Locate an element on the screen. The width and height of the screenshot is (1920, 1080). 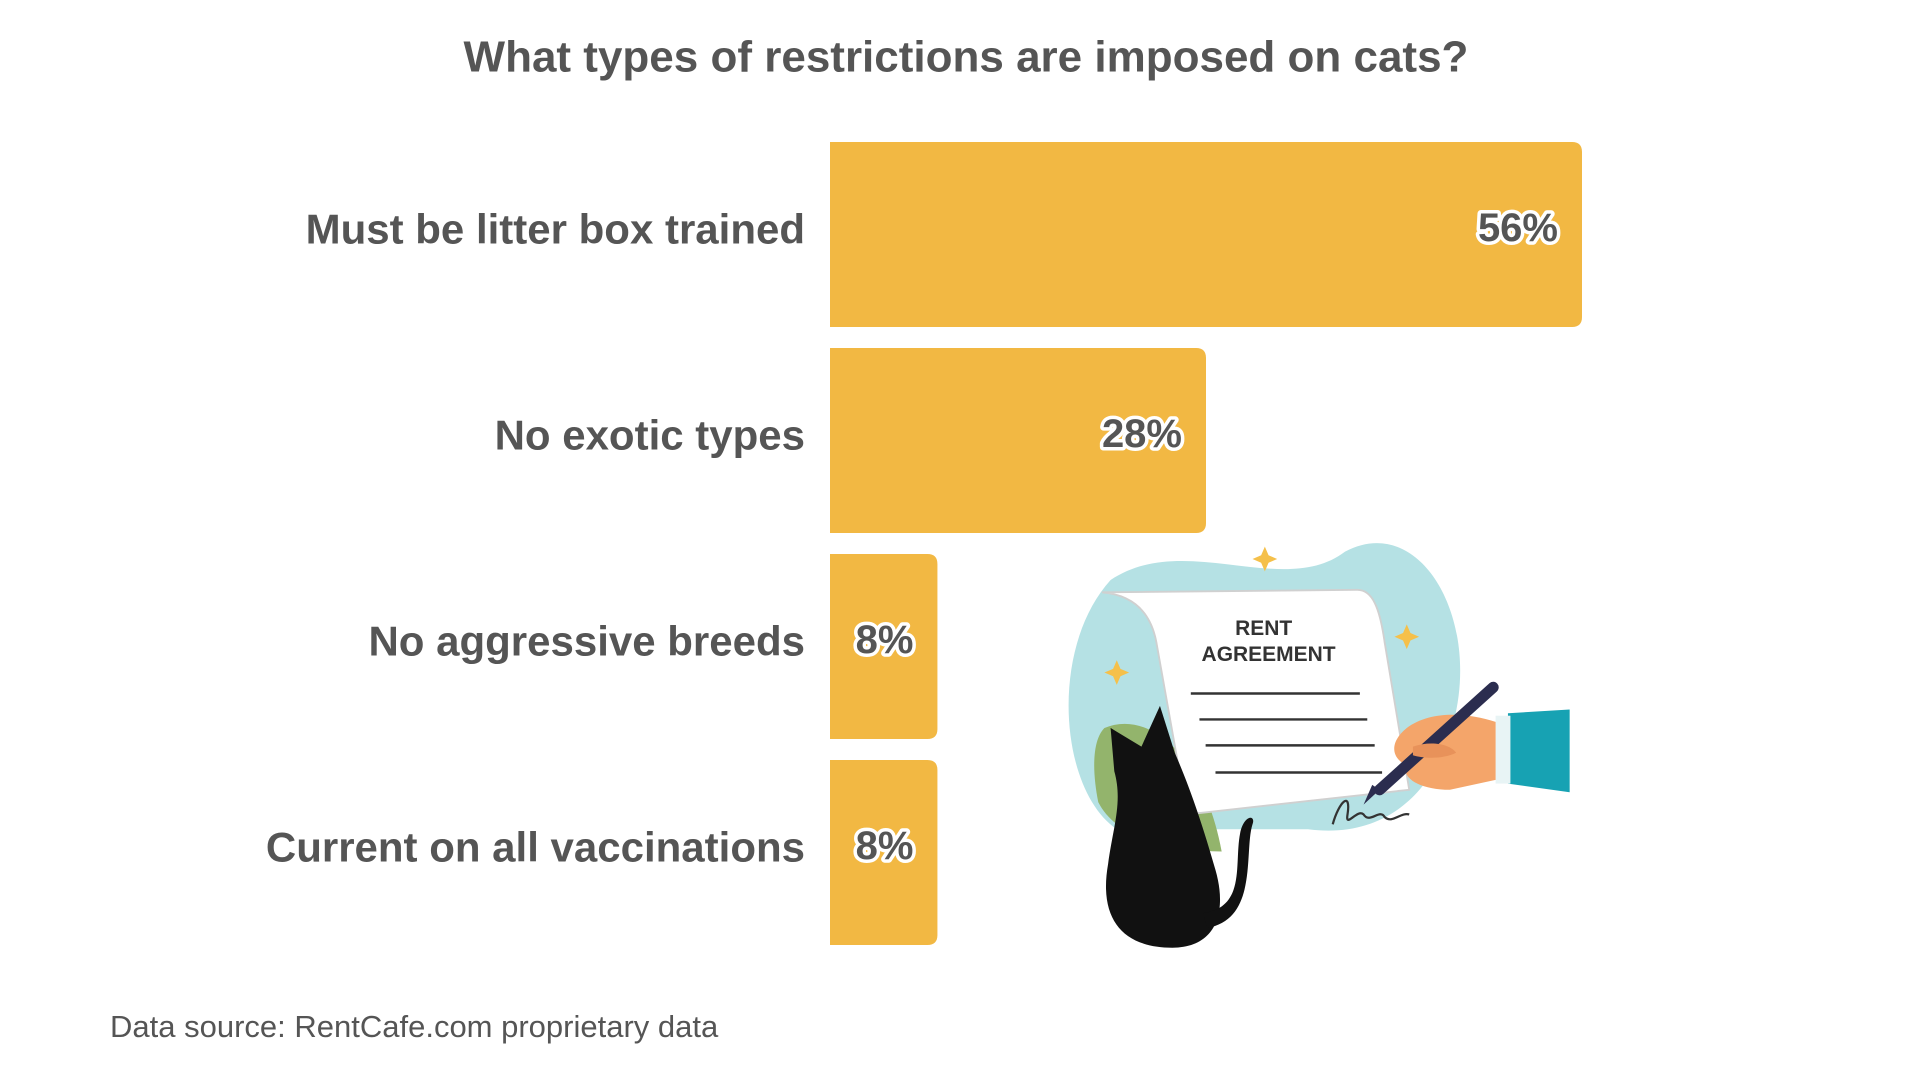
doc-title: RENT is located at coordinates (1263, 628).